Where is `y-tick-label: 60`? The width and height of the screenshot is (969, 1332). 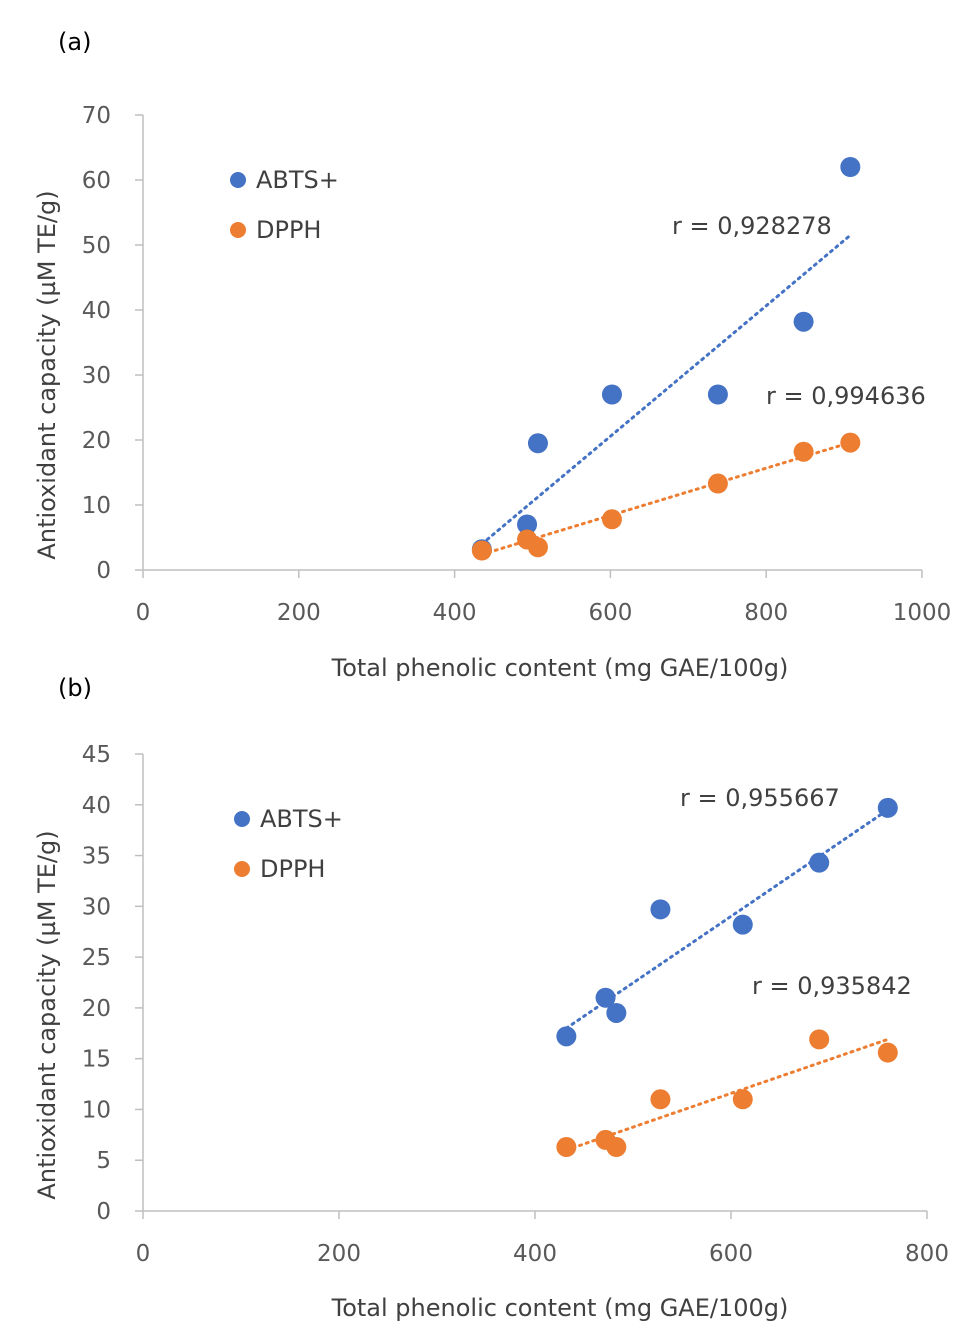
y-tick-label: 60 is located at coordinates (96, 181).